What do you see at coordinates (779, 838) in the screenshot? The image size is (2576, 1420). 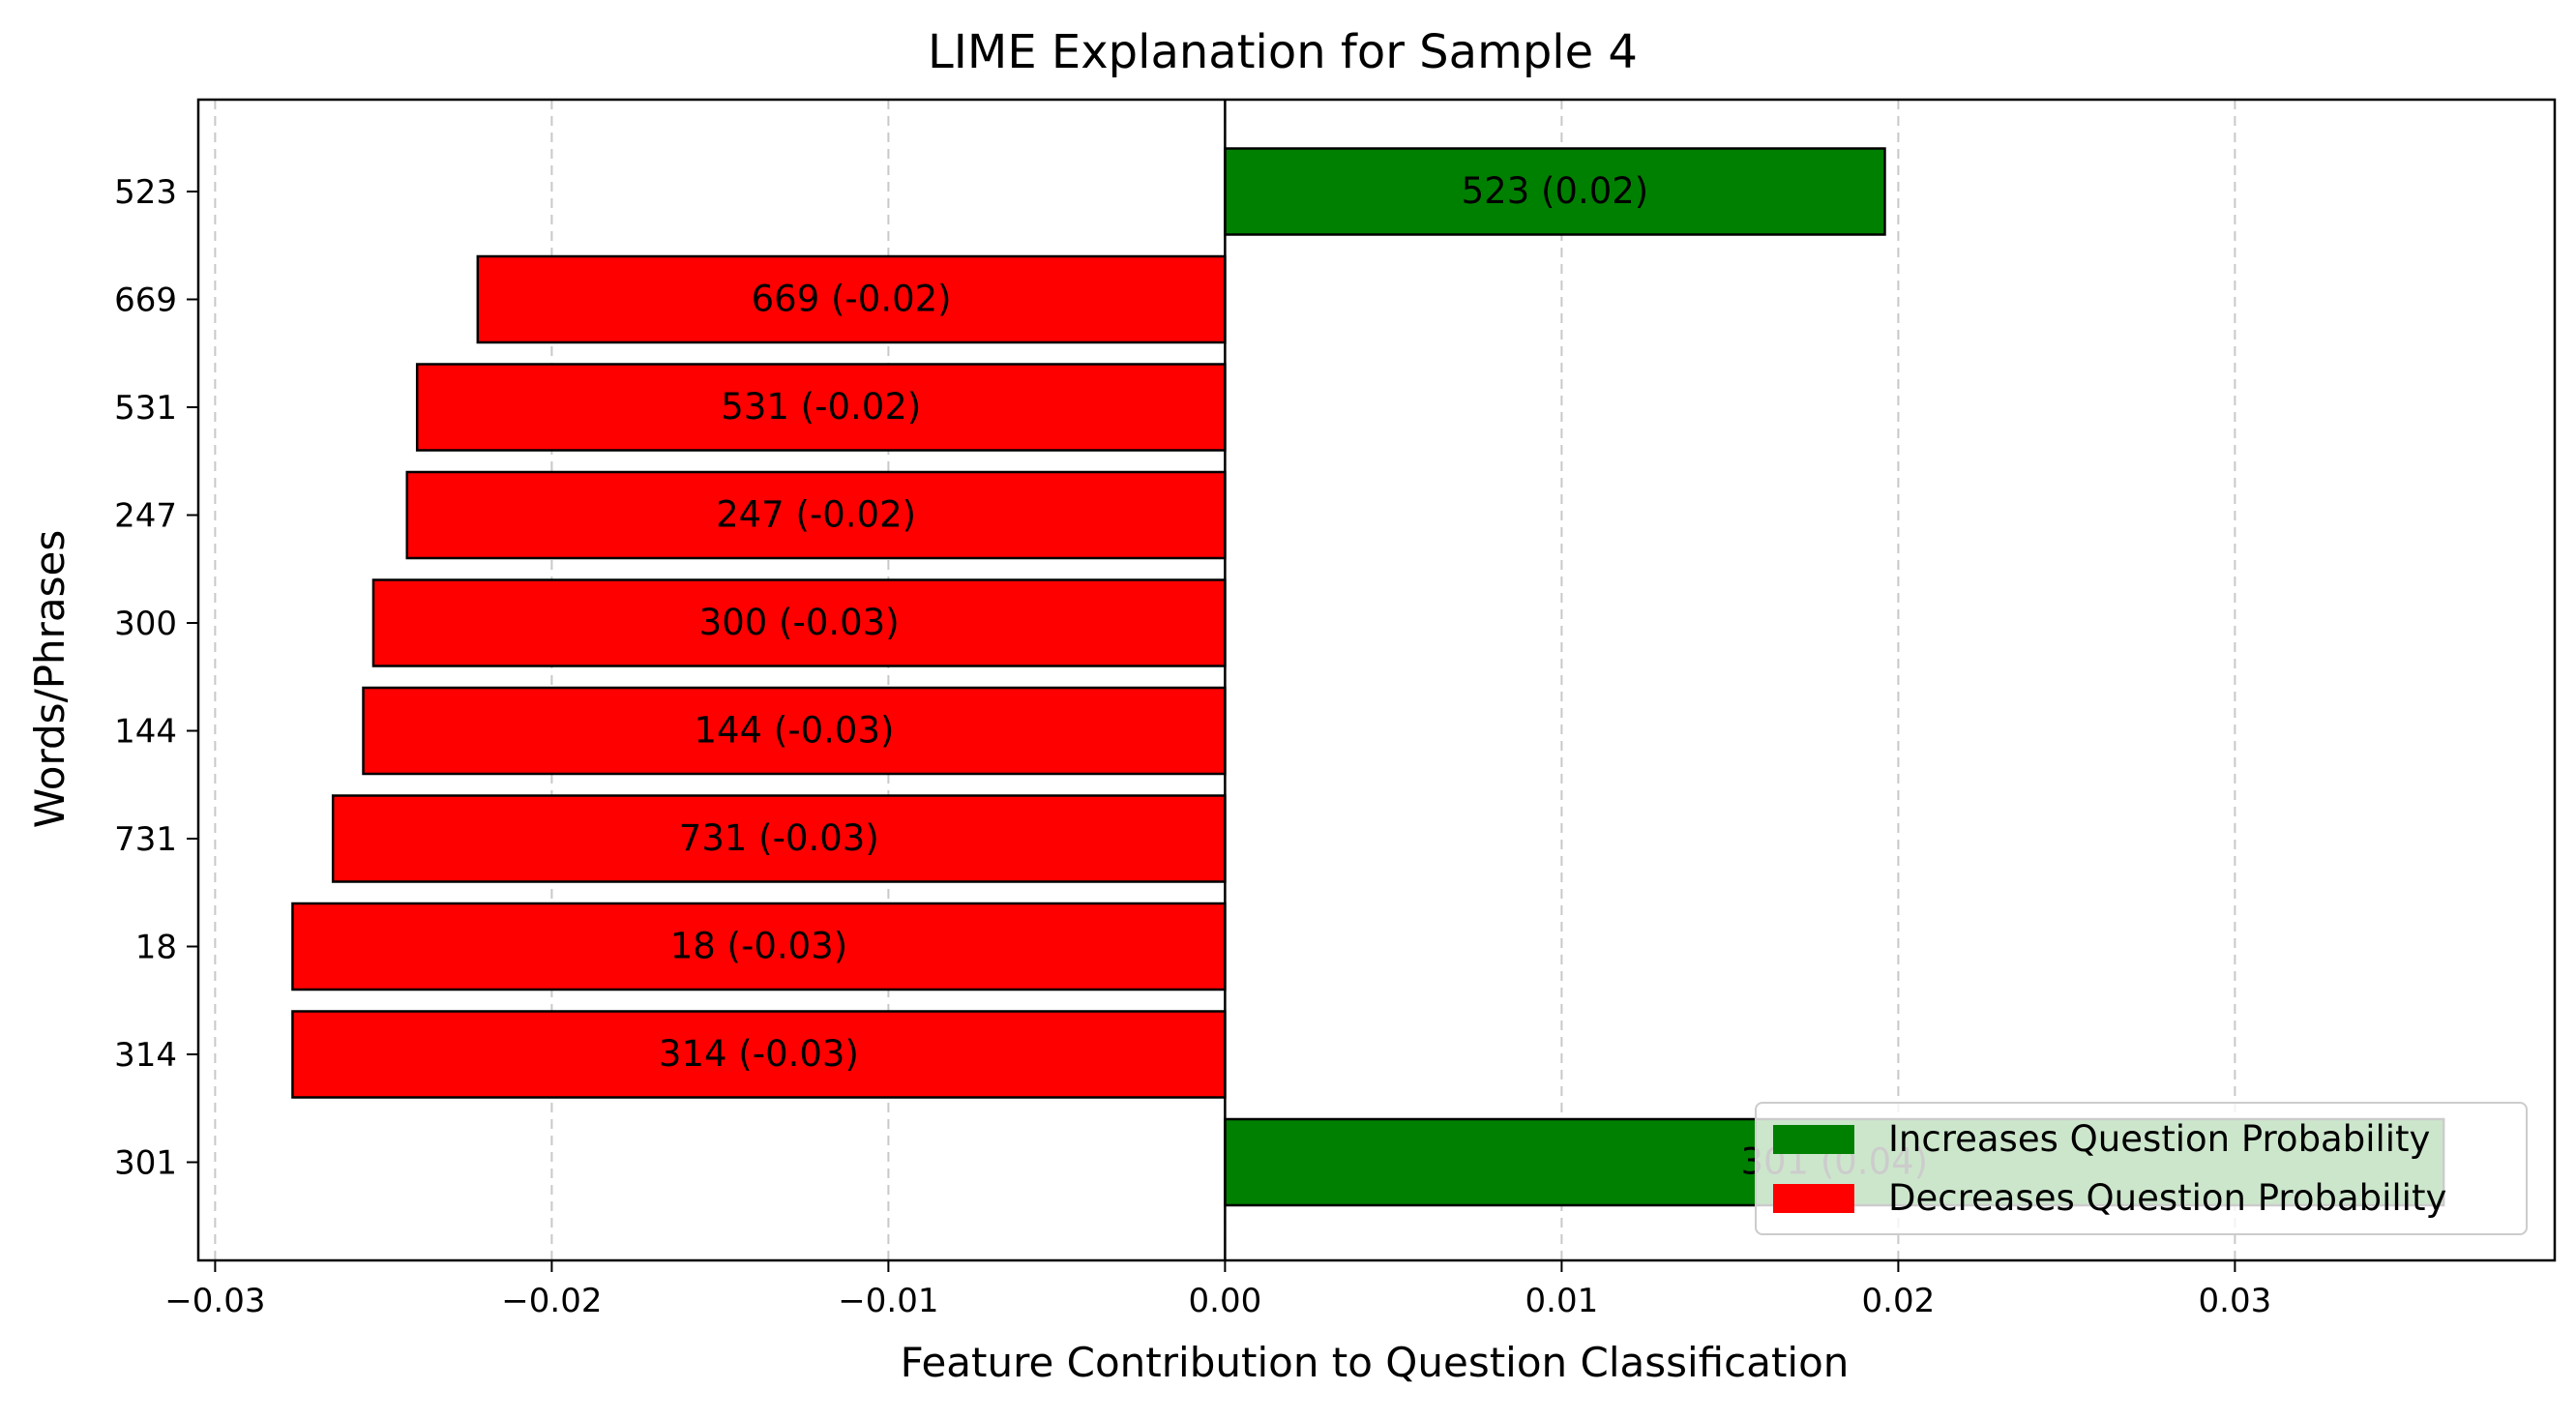 I see `bar-label-731: 731 (-0.03)` at bounding box center [779, 838].